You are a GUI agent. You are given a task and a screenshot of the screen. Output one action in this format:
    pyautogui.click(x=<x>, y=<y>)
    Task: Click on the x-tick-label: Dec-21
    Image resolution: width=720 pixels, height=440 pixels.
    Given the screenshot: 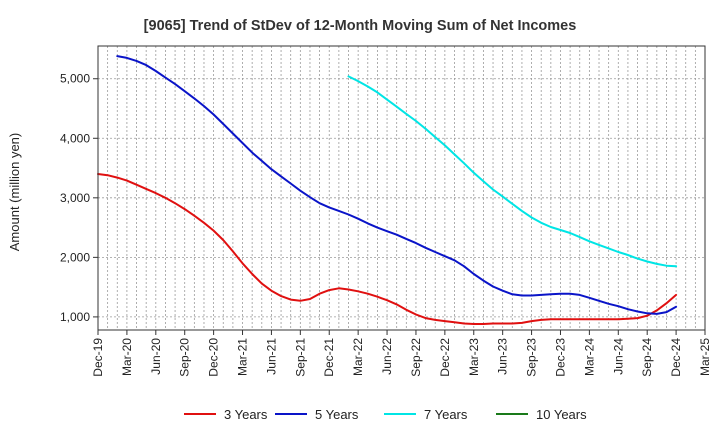 What is the action you would take?
    pyautogui.click(x=329, y=357)
    